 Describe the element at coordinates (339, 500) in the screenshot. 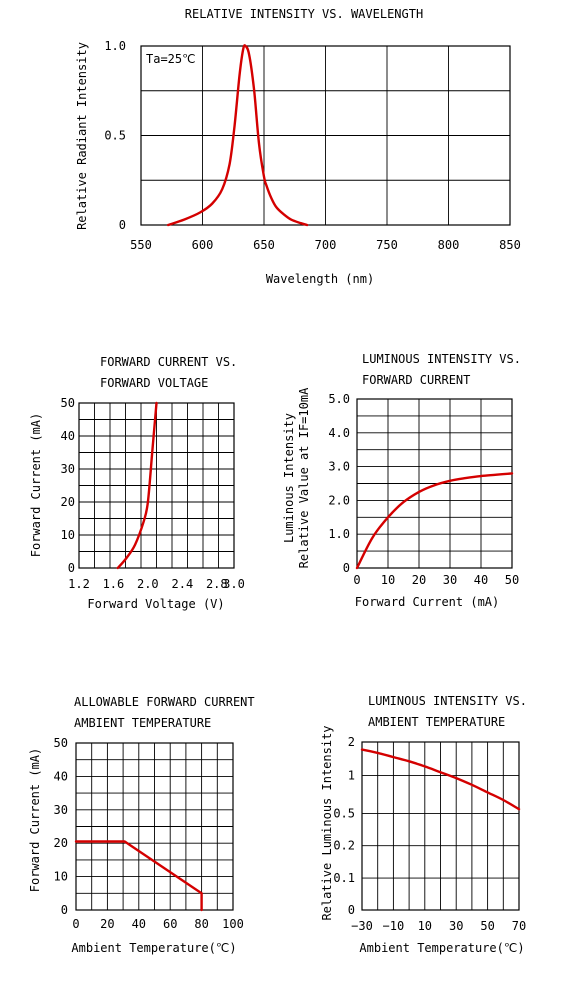

I see `y-tick-label: 2.0` at that location.